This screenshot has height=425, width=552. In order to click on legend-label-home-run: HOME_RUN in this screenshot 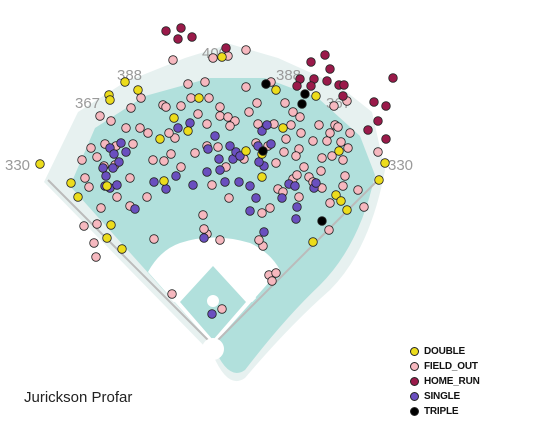, I will do `click(452, 381)`.